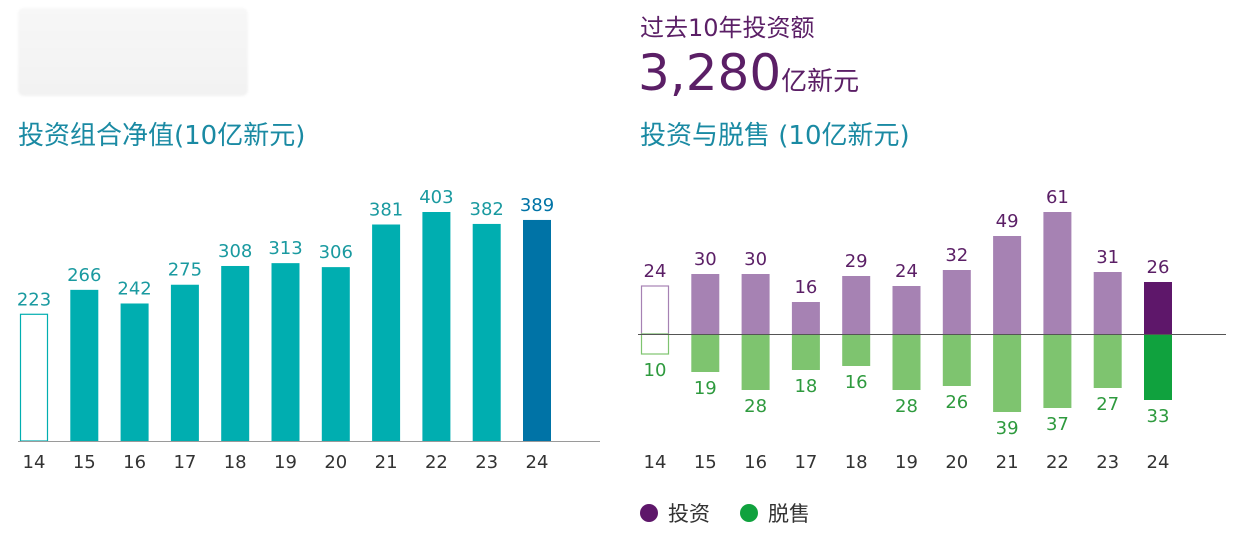  Describe the element at coordinates (710, 73) in the screenshot. I see `total-investment-number: 3,280` at that location.